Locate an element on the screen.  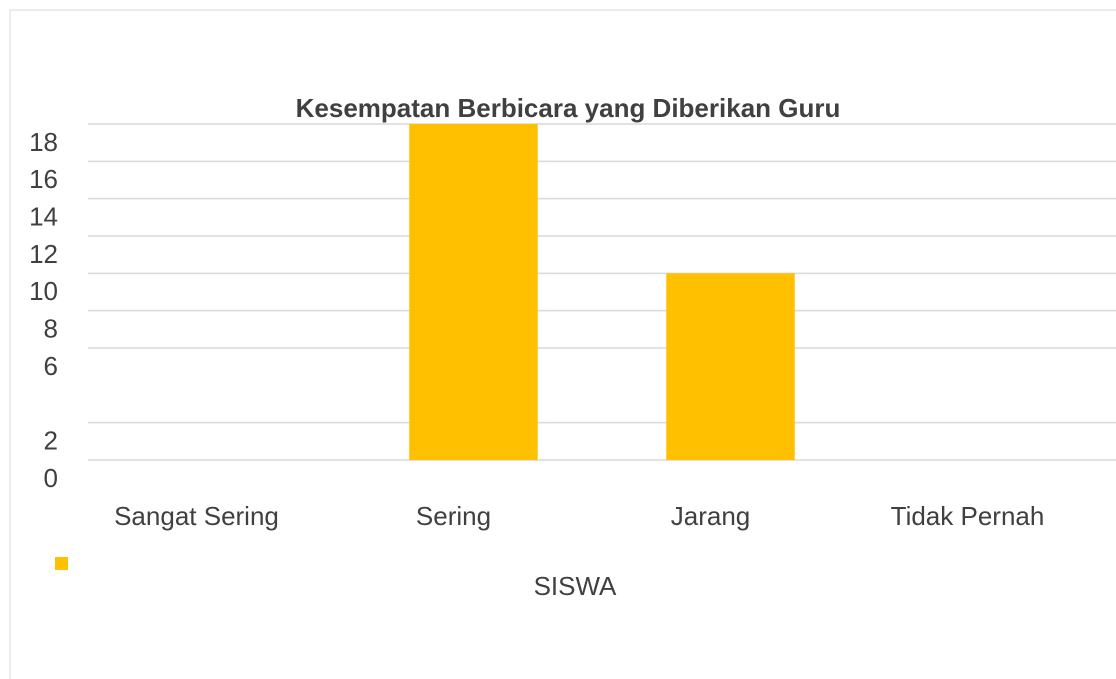
x-tick-label: Sangat Sering is located at coordinates (196, 516).